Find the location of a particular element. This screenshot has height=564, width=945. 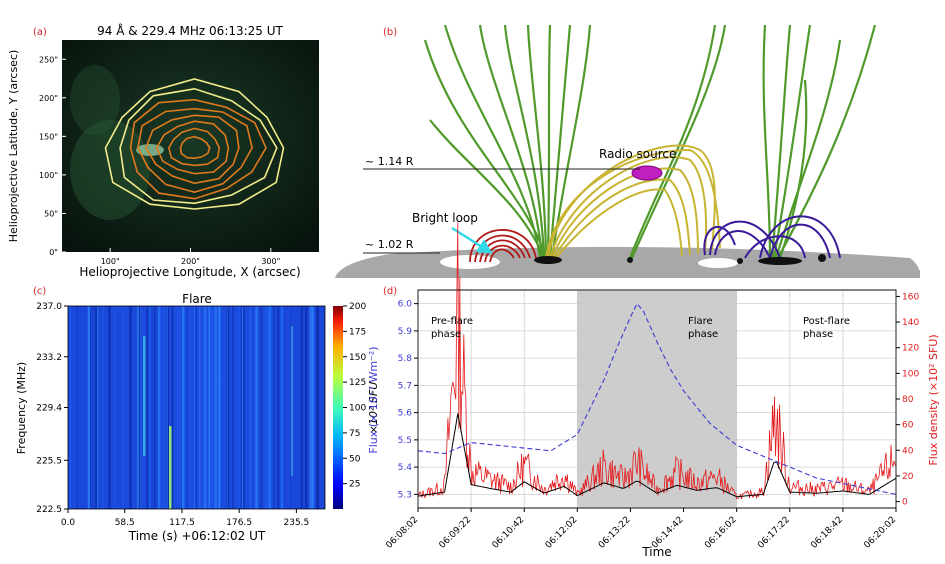

solar-surface-top is located at coordinates (627, 262).